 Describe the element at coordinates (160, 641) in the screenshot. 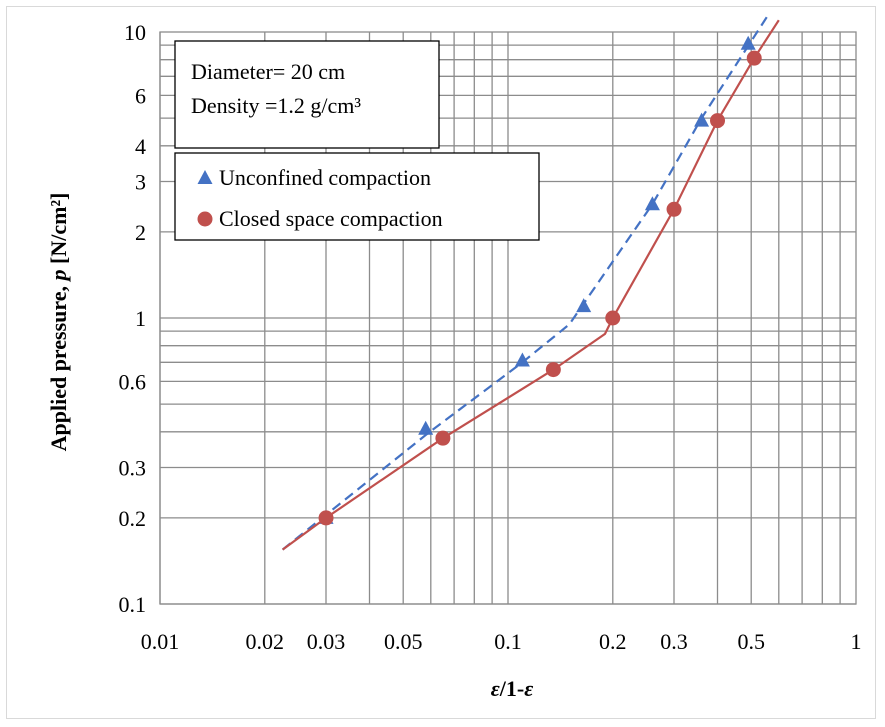

I see `x-tick-label: 0.01` at that location.